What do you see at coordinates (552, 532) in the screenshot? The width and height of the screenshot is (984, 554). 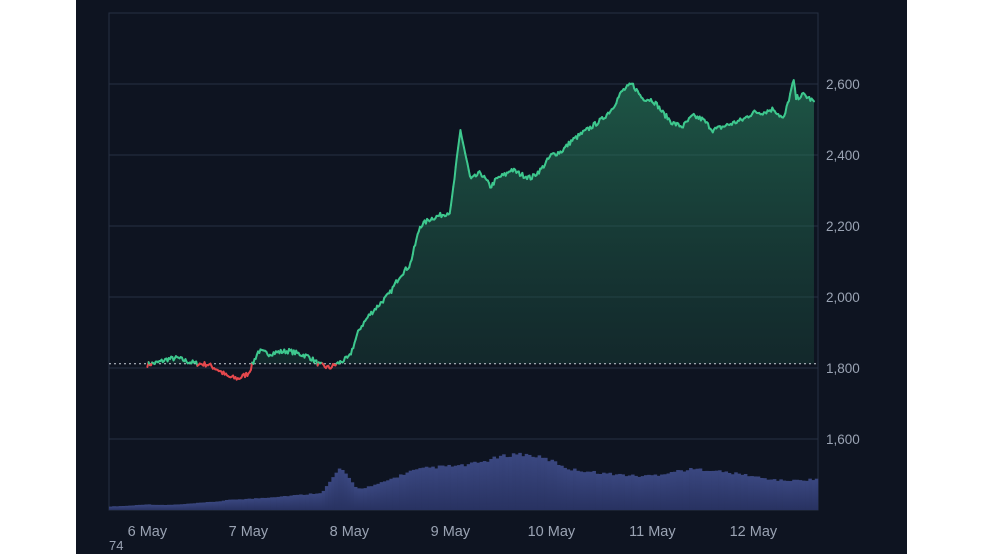 I see `x-tick-label: 10 May` at bounding box center [552, 532].